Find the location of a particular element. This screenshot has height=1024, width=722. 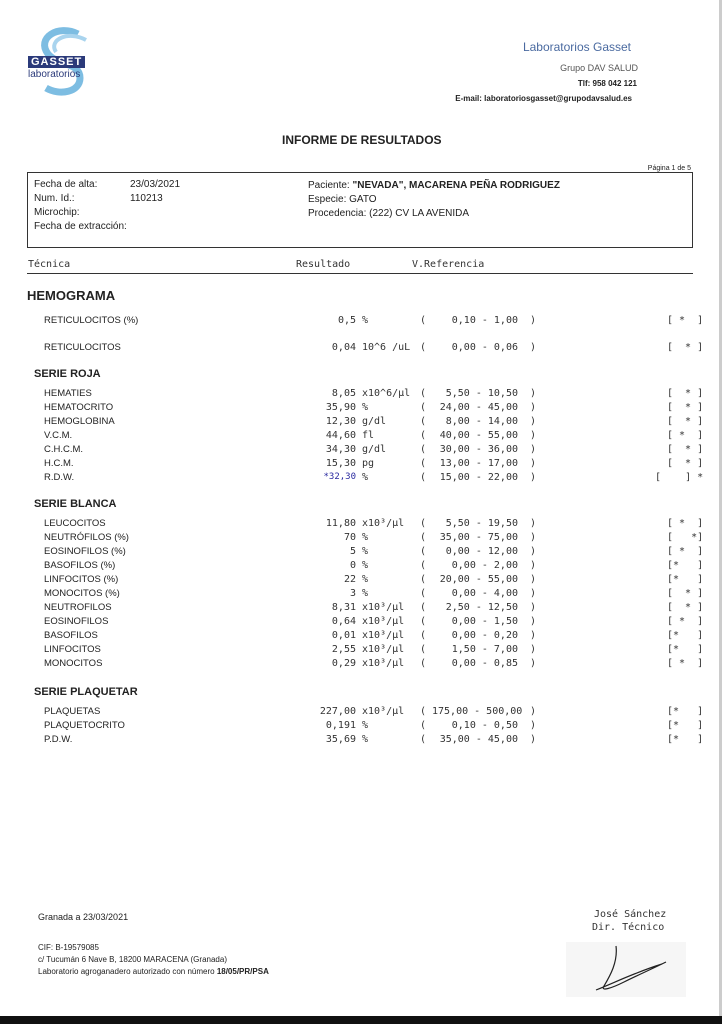

especie-row: Especie: GATO is located at coordinates (342, 199).